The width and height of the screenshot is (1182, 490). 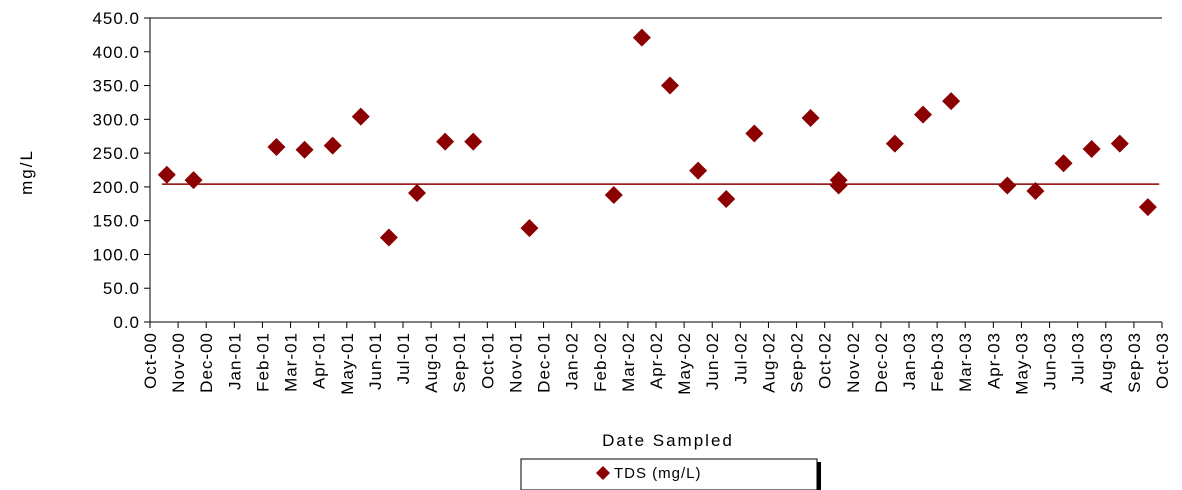 I want to click on x-tick-label: Oct-02, so click(x=825, y=360).